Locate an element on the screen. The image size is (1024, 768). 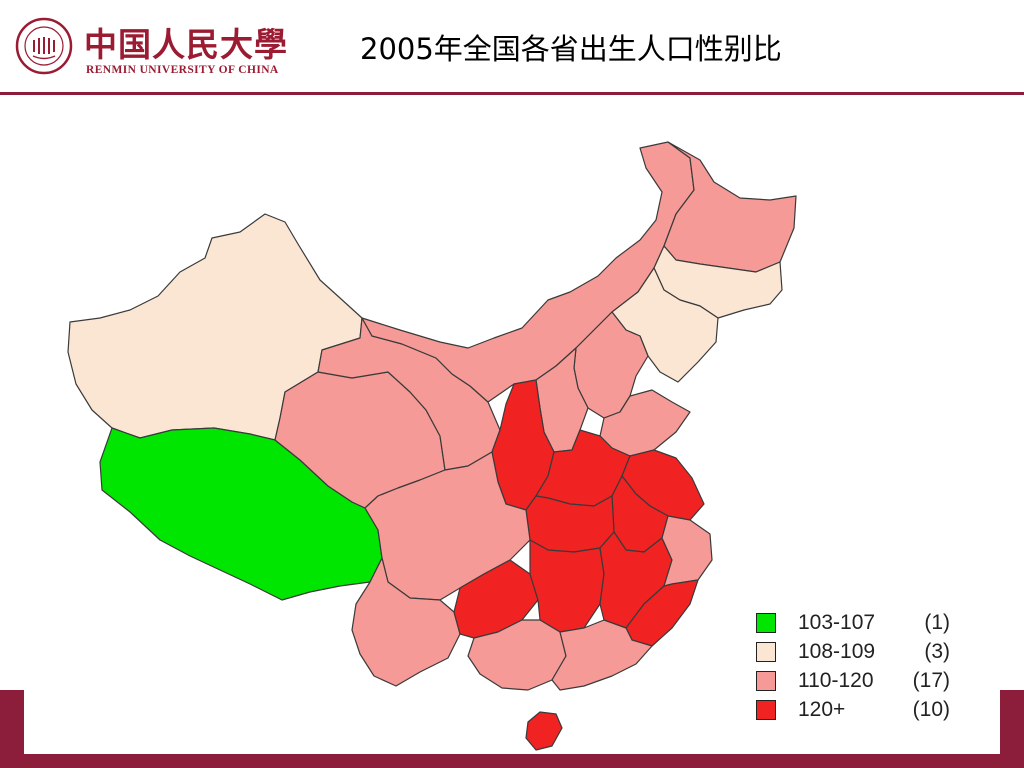
footer-inner-panel is located at coordinates (512, 722).